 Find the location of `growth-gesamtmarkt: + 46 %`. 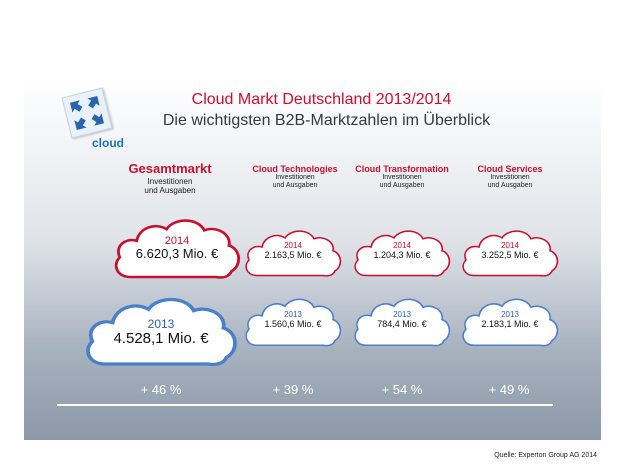

growth-gesamtmarkt: + 46 % is located at coordinates (161, 389).